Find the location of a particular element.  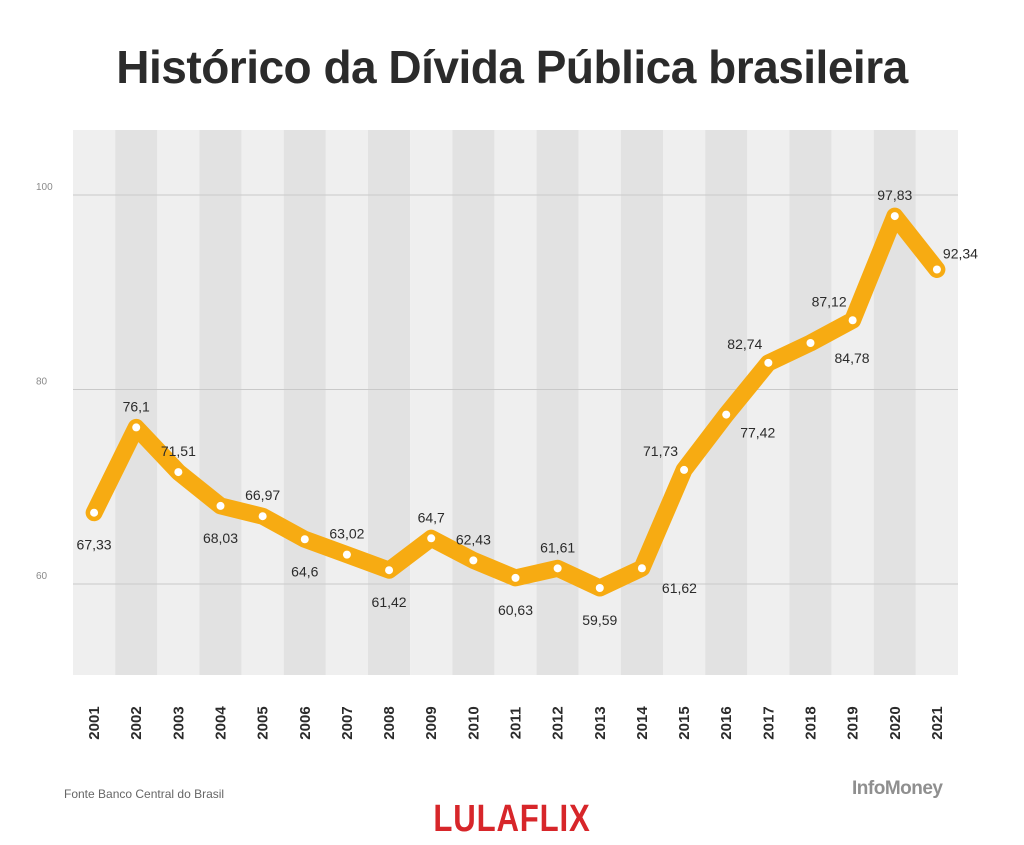

data-point-2002 is located at coordinates (136, 427).